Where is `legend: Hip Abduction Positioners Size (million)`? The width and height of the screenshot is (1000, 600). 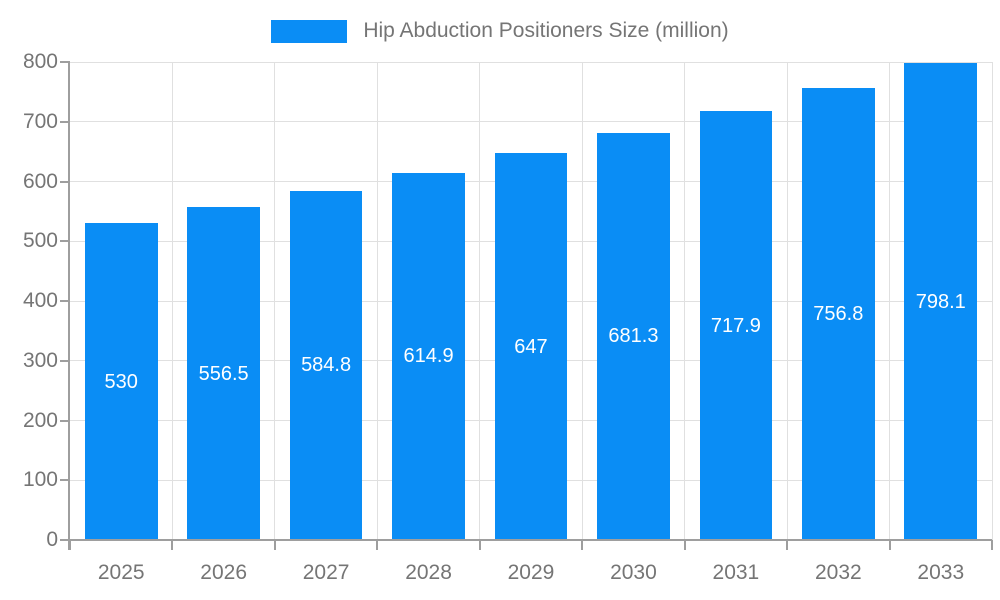
legend: Hip Abduction Positioners Size (million) is located at coordinates (500, 31).